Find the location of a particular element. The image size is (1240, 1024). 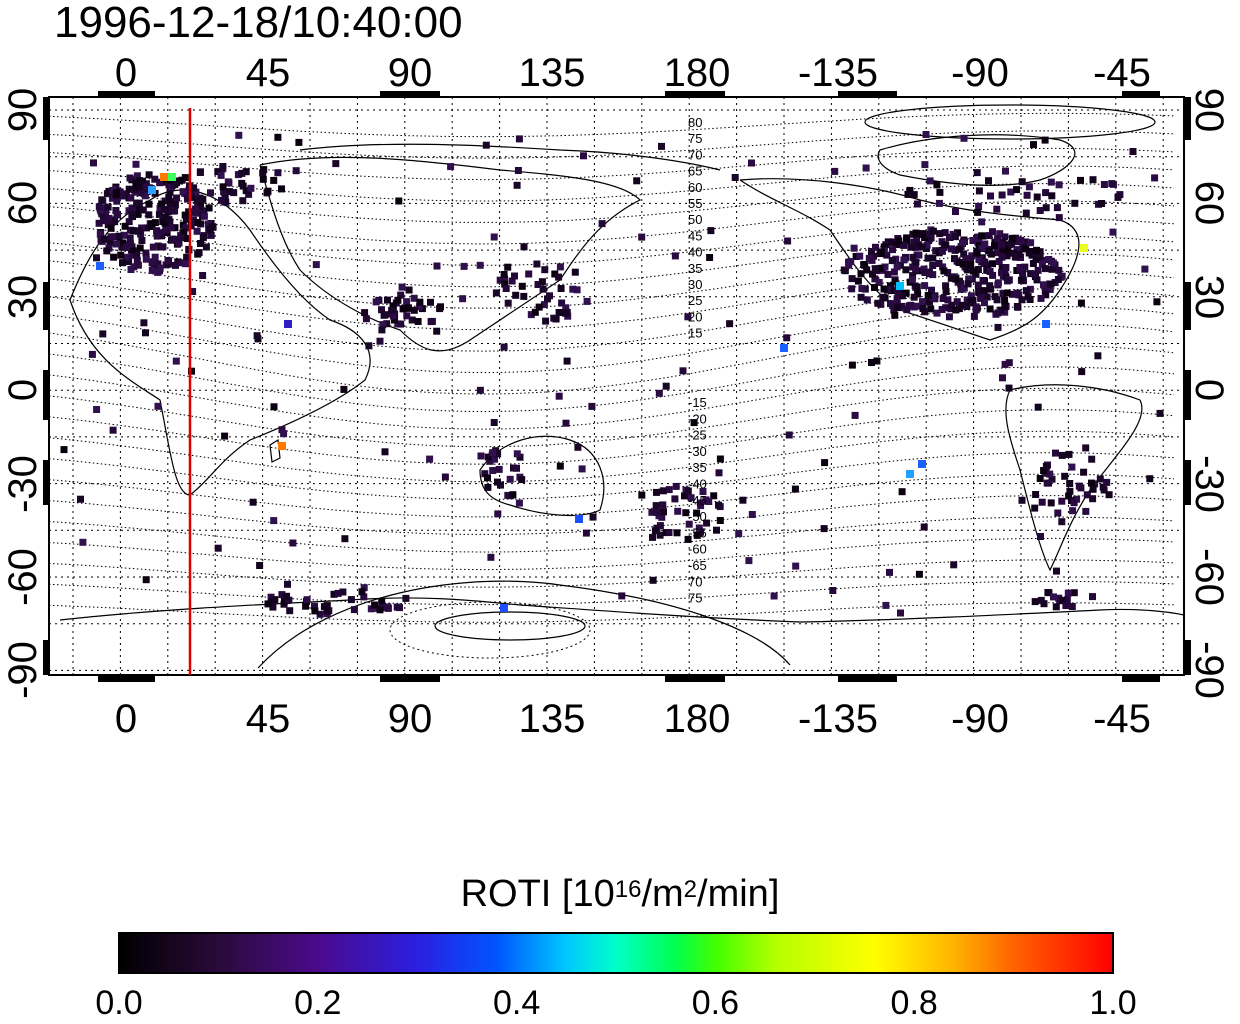

left-axis-label: -90 is located at coordinates (23, 670).